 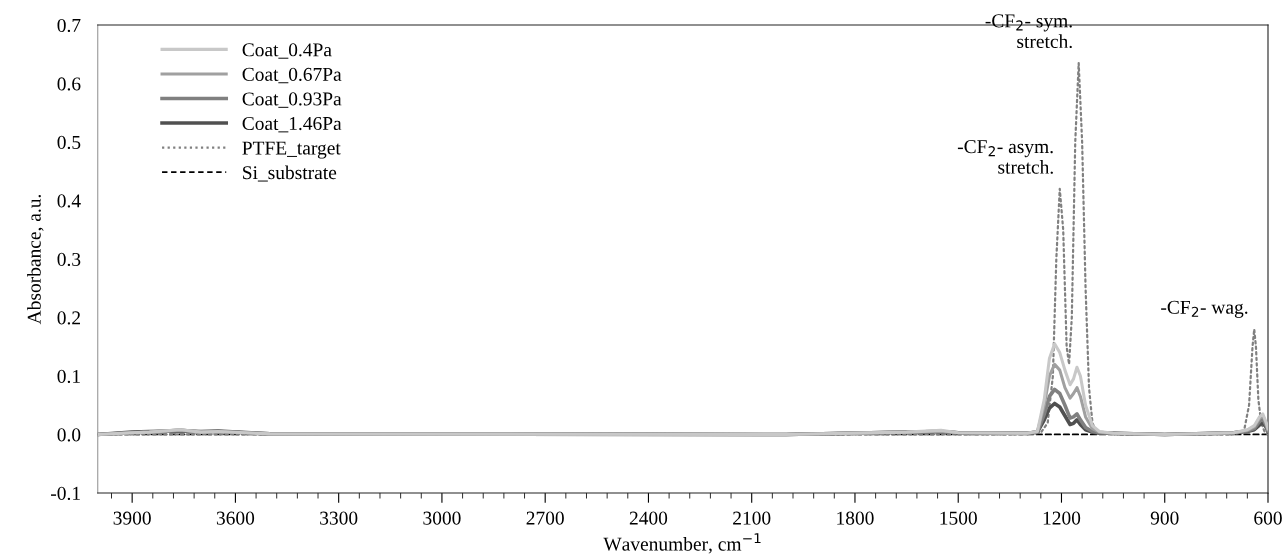 I want to click on x-tick-label: 1800, so click(x=855, y=518).